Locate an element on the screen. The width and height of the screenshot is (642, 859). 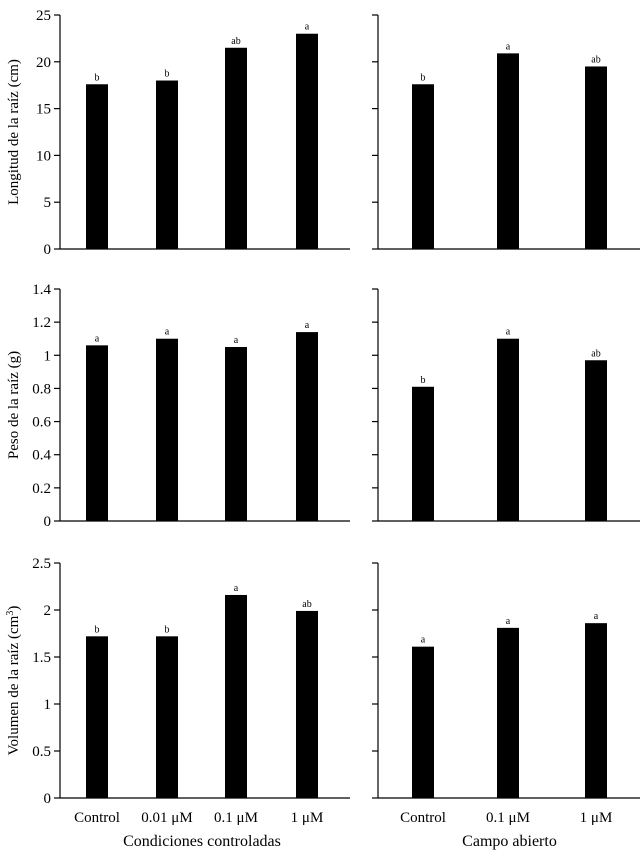
x-axis-group-label: Condiciones controladas is located at coordinates (202, 841).